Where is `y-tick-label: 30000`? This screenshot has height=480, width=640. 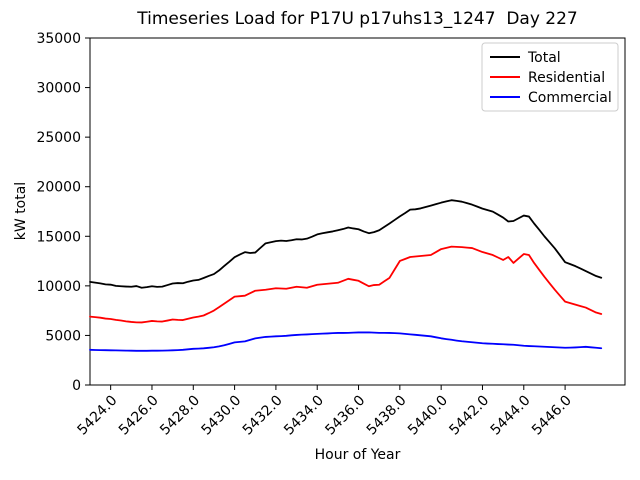
y-tick-label: 30000 is located at coordinates (58, 89).